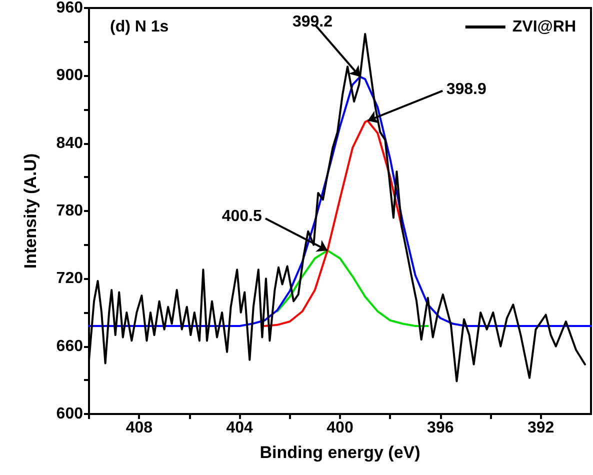  Describe the element at coordinates (440, 428) in the screenshot. I see `x-tick-label: 396` at that location.